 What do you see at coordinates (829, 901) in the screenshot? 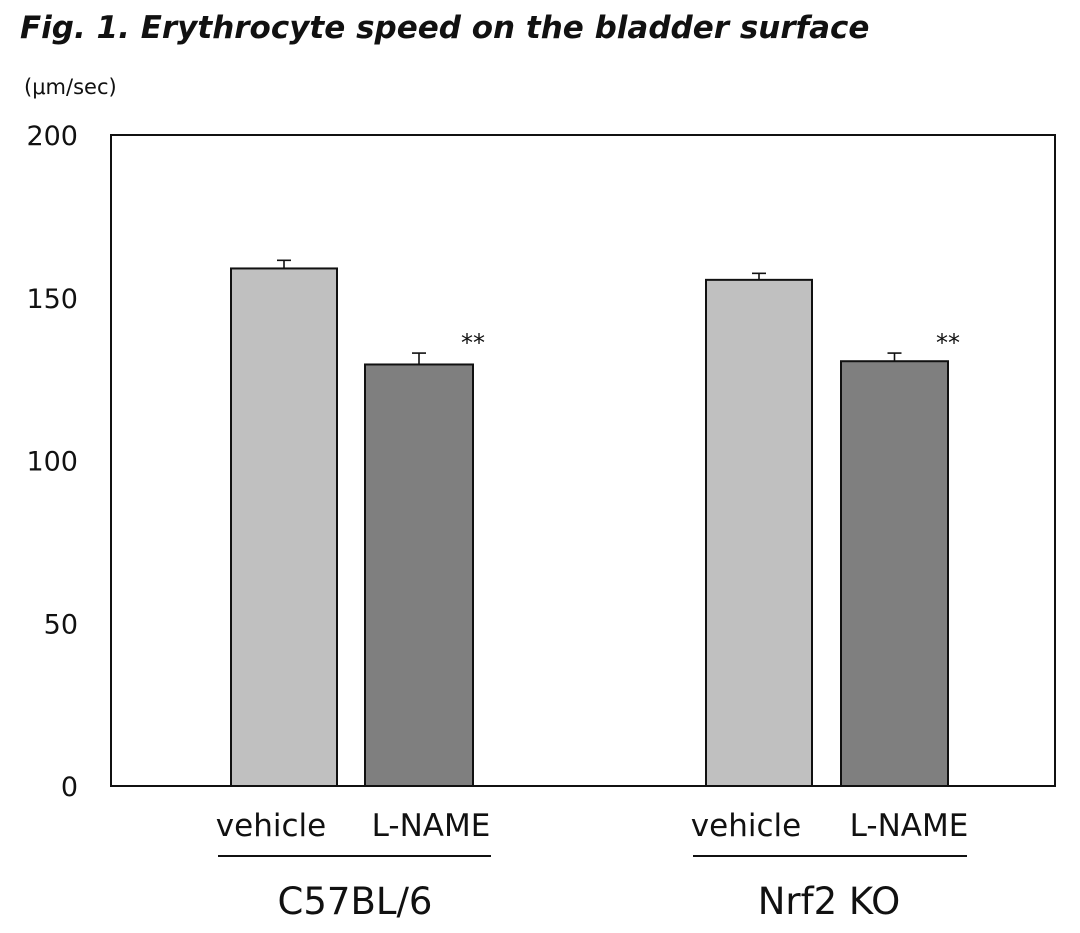
I see `group-label: Nrf2 KO` at bounding box center [829, 901].